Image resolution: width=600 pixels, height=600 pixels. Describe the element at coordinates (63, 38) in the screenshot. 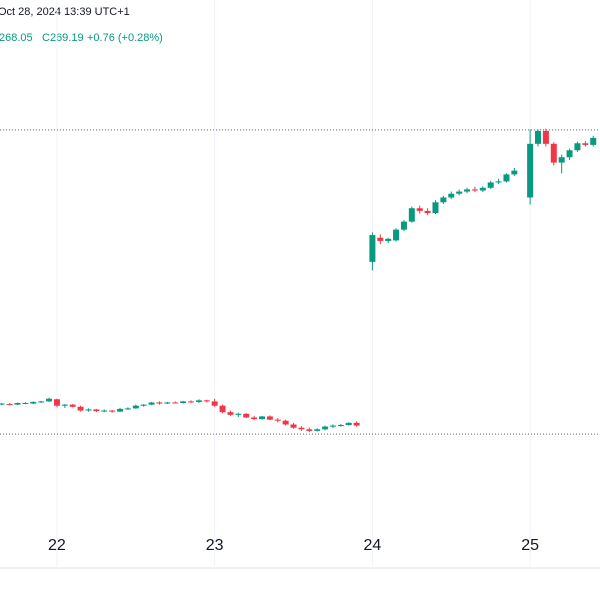

I see `ohlc-close: C269.19` at that location.